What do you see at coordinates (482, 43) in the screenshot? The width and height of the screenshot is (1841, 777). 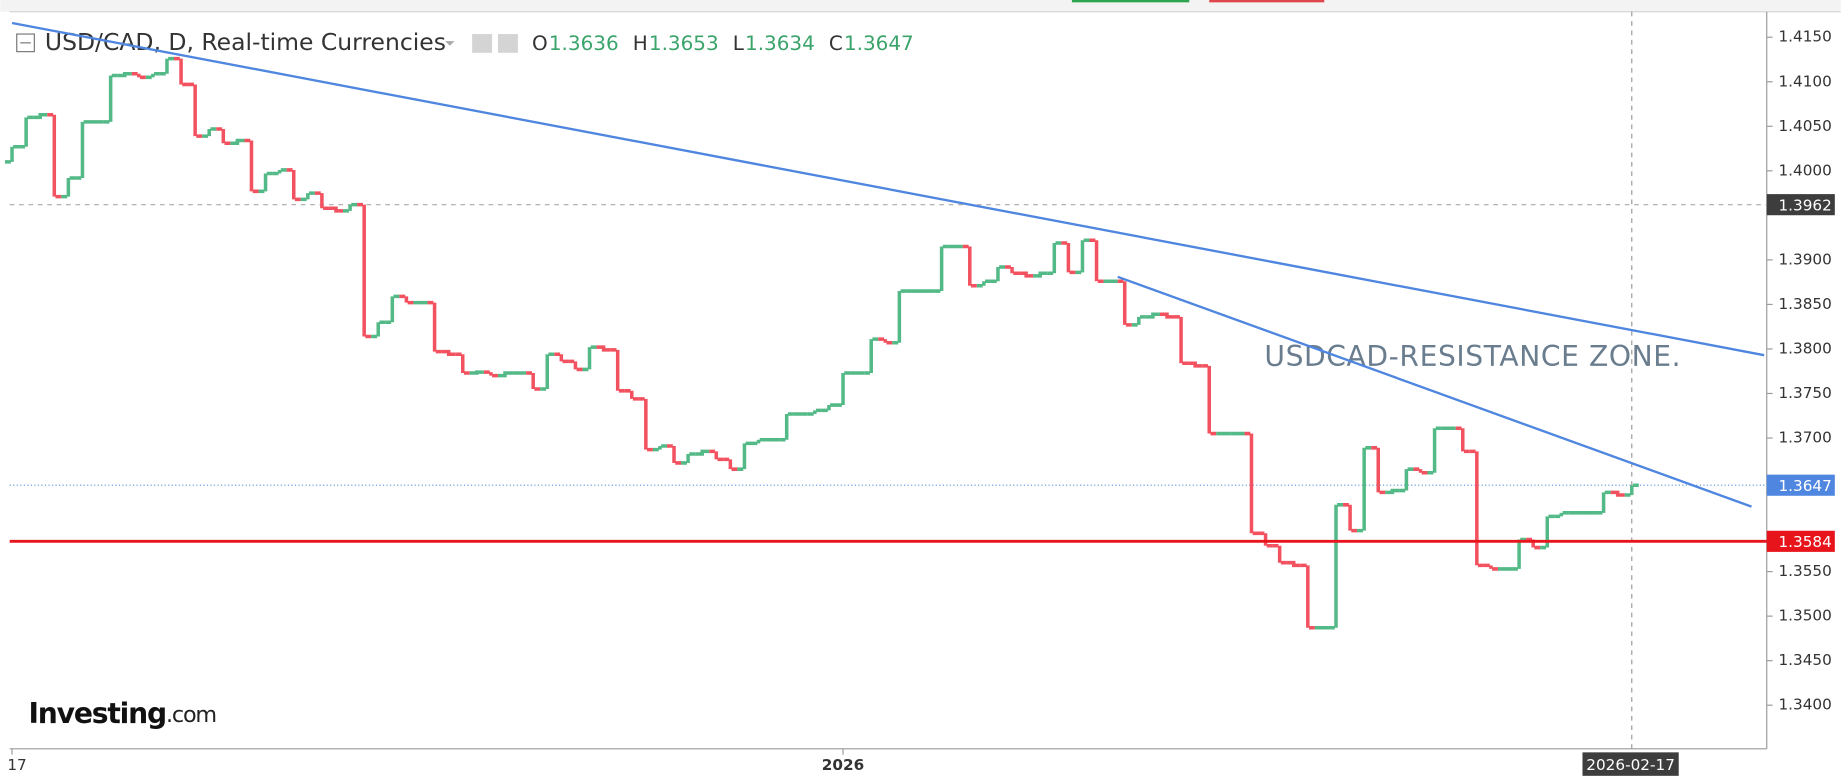 I see `eye-button` at bounding box center [482, 43].